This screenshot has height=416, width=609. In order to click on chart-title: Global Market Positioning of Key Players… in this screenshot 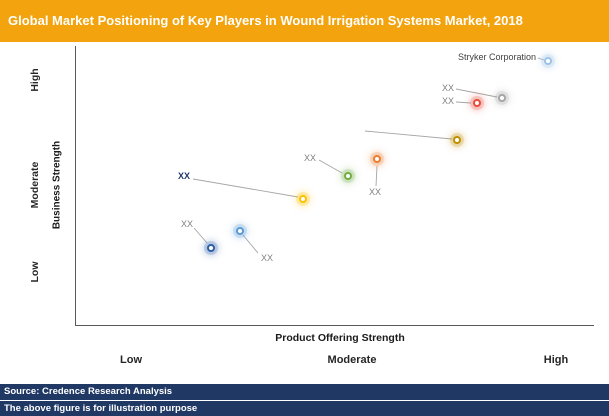, I will do `click(265, 20)`.